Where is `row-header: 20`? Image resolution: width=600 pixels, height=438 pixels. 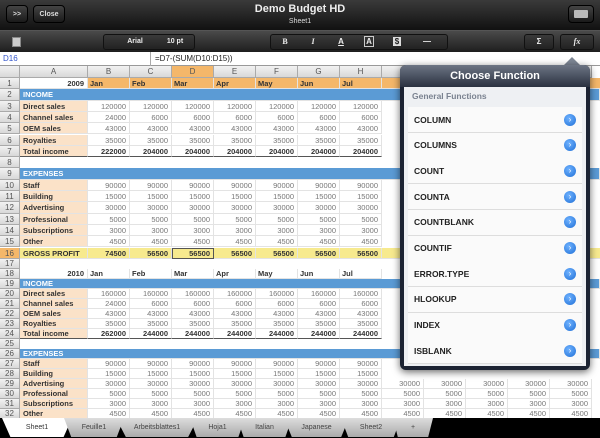 row-header: 20 is located at coordinates (10, 293).